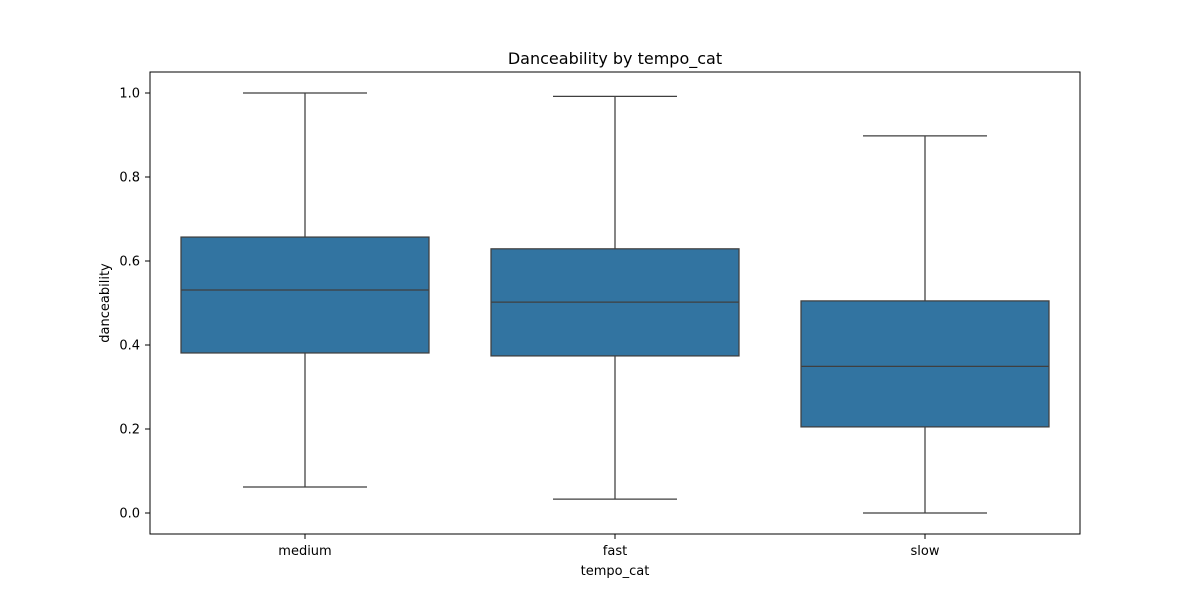  Describe the element at coordinates (129, 178) in the screenshot. I see `y-tick-label: 0.8` at that location.